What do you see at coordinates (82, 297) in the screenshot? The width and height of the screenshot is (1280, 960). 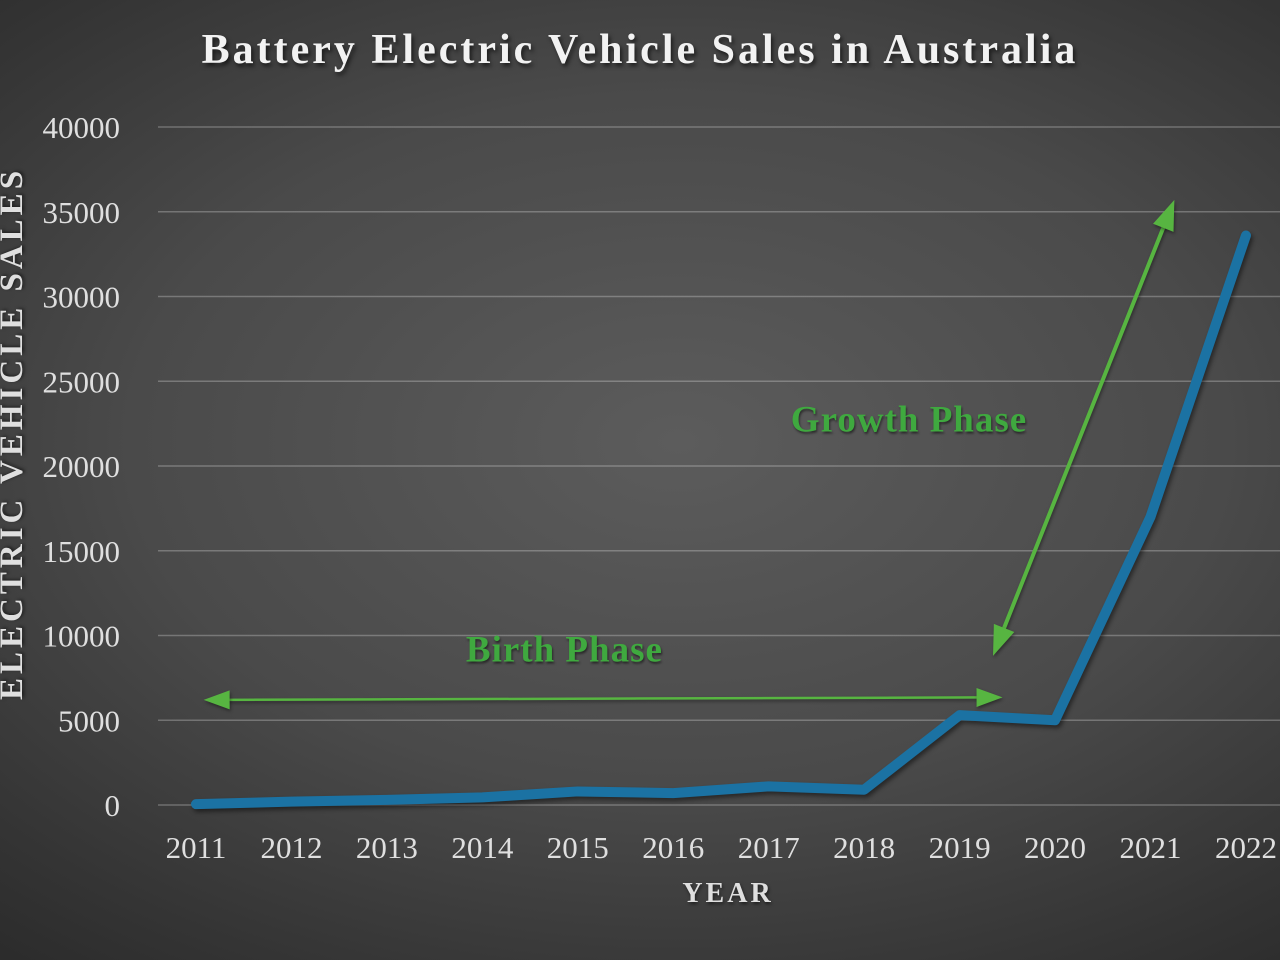 I see `y-tick-label: 30000` at bounding box center [82, 297].